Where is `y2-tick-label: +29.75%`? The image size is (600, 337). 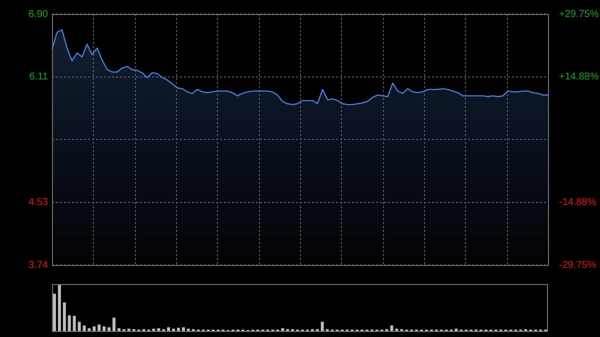 y2-tick-label: +29.75% is located at coordinates (579, 14).